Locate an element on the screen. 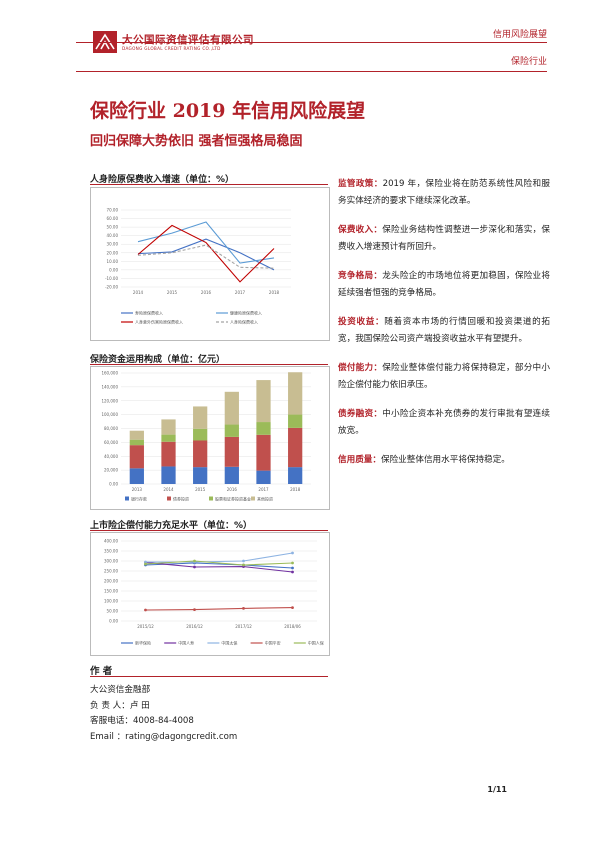  x-tick-label: 2018 is located at coordinates (274, 292).